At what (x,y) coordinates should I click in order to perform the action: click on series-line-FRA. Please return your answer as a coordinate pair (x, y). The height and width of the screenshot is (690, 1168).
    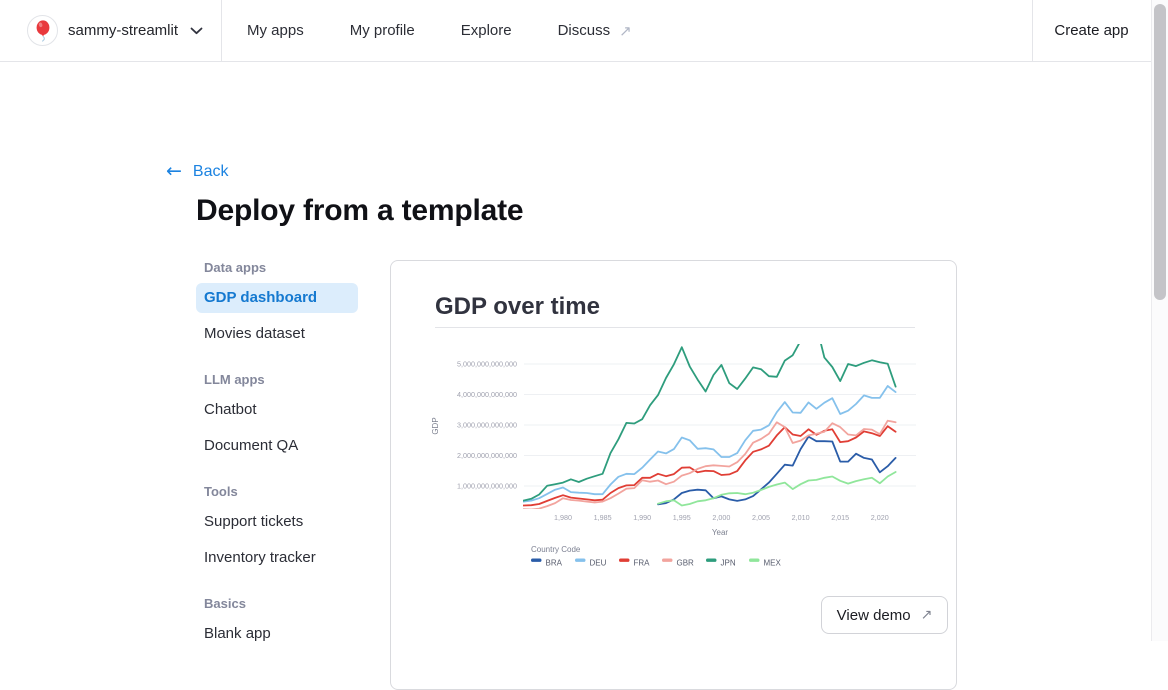
    Looking at the image, I should click on (710, 466).